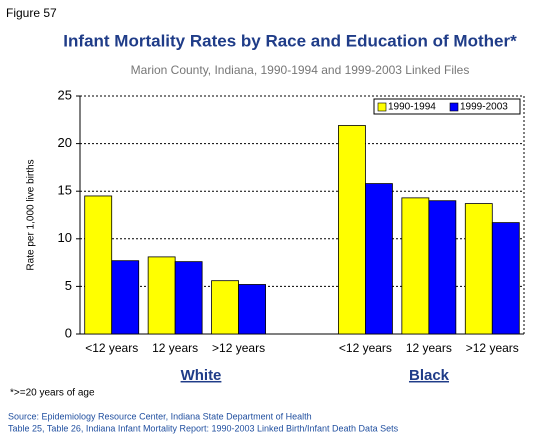  I want to click on y-tick-label: 5, so click(68, 285).